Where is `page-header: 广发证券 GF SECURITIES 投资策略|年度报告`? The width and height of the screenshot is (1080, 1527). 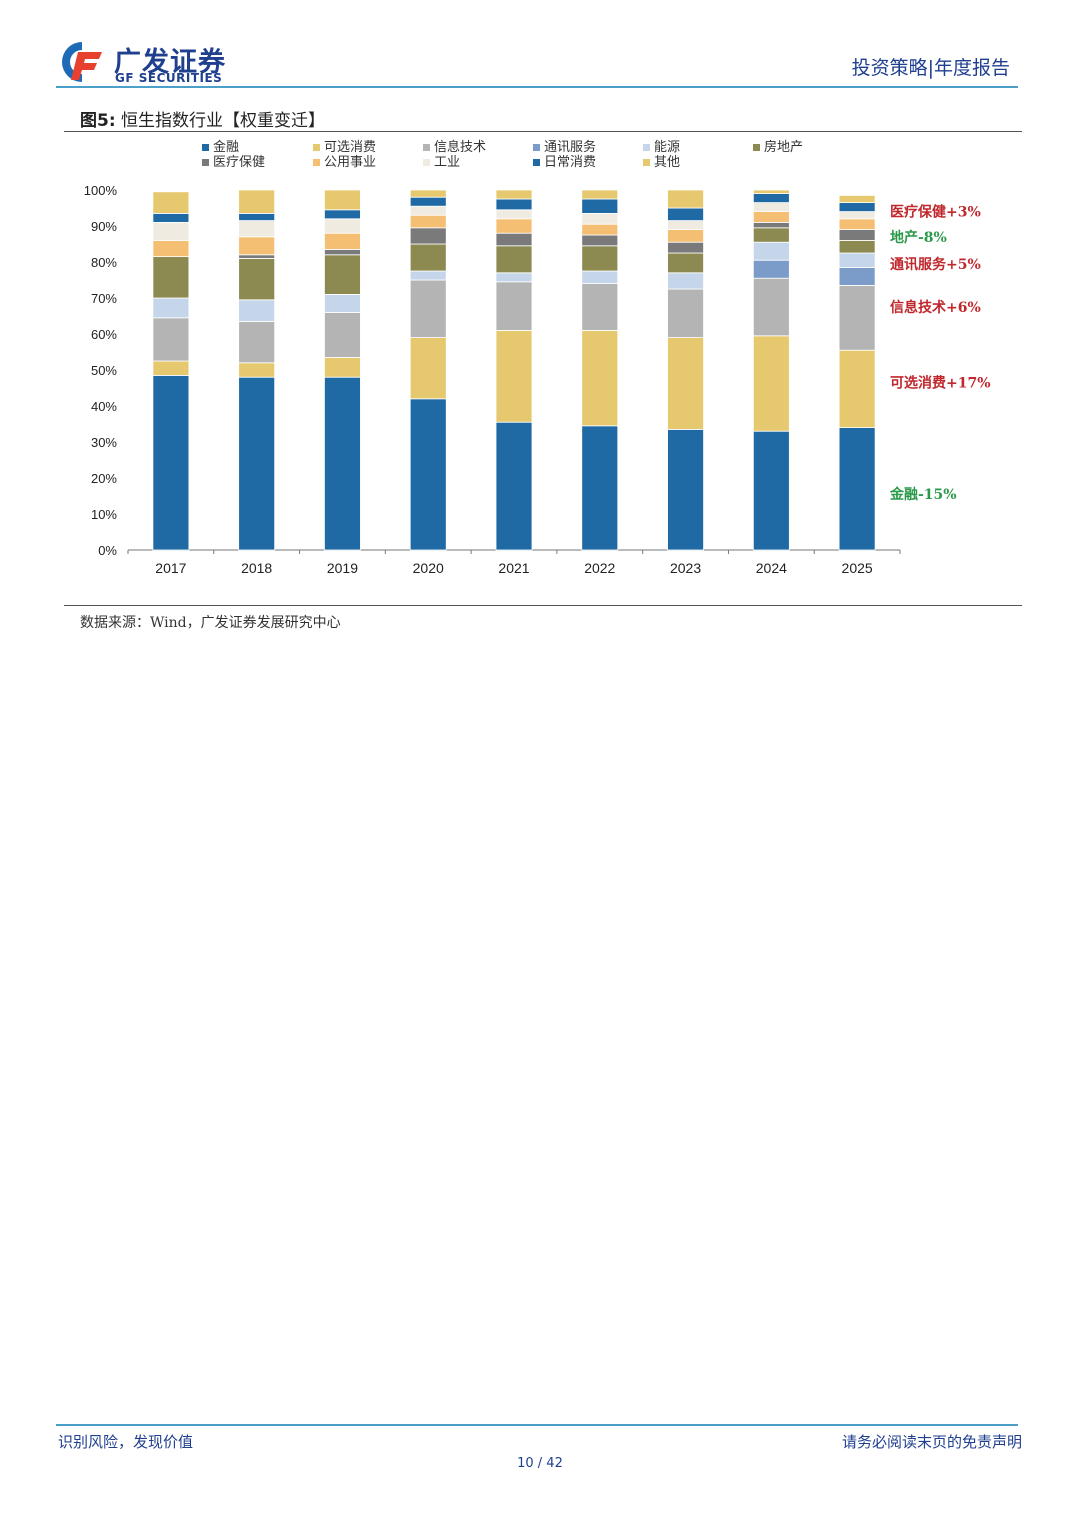
page-header: 广发证券 GF SECURITIES 投资策略|年度报告 is located at coordinates (539, 64).